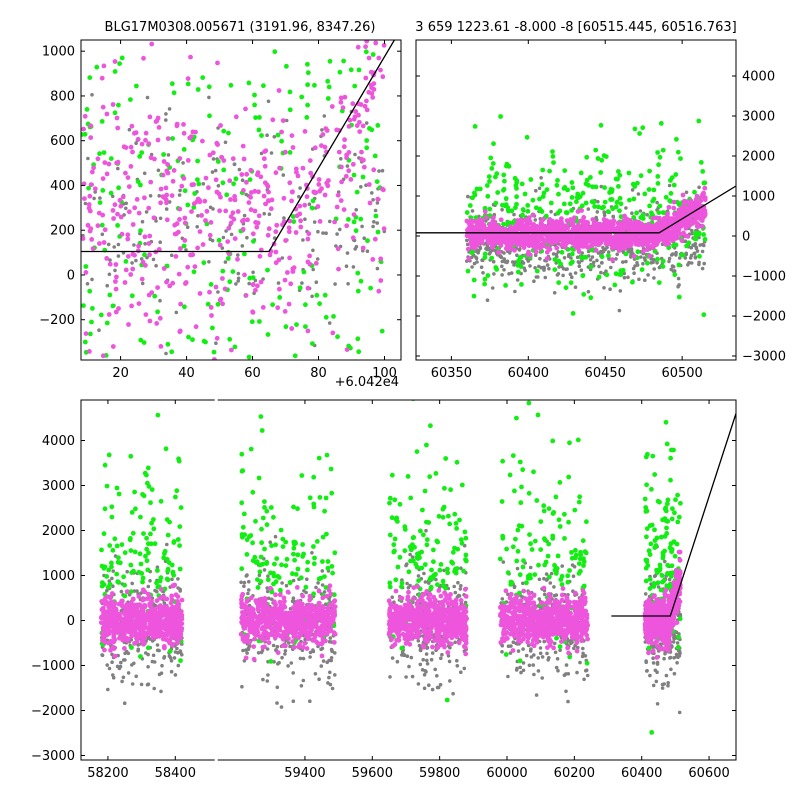 This screenshot has width=800, height=800. Describe the element at coordinates (62, 231) in the screenshot. I see `p0-ytick-label: 200` at that location.